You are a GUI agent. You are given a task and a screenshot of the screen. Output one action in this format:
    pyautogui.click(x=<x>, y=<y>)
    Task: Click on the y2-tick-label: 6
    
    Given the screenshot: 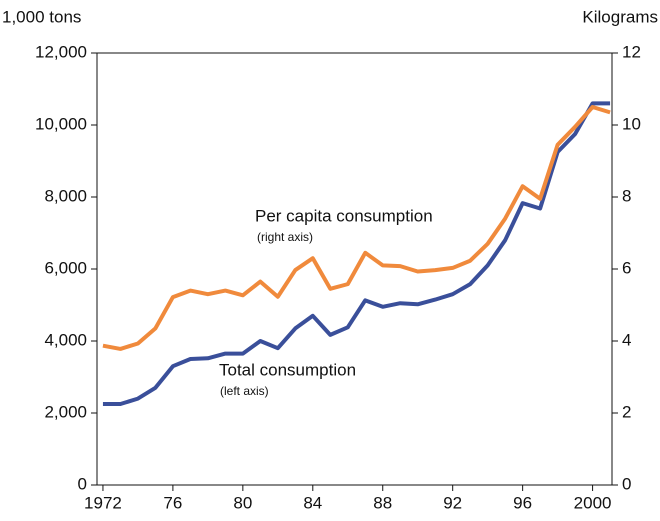 What is the action you would take?
    pyautogui.click(x=626, y=267)
    